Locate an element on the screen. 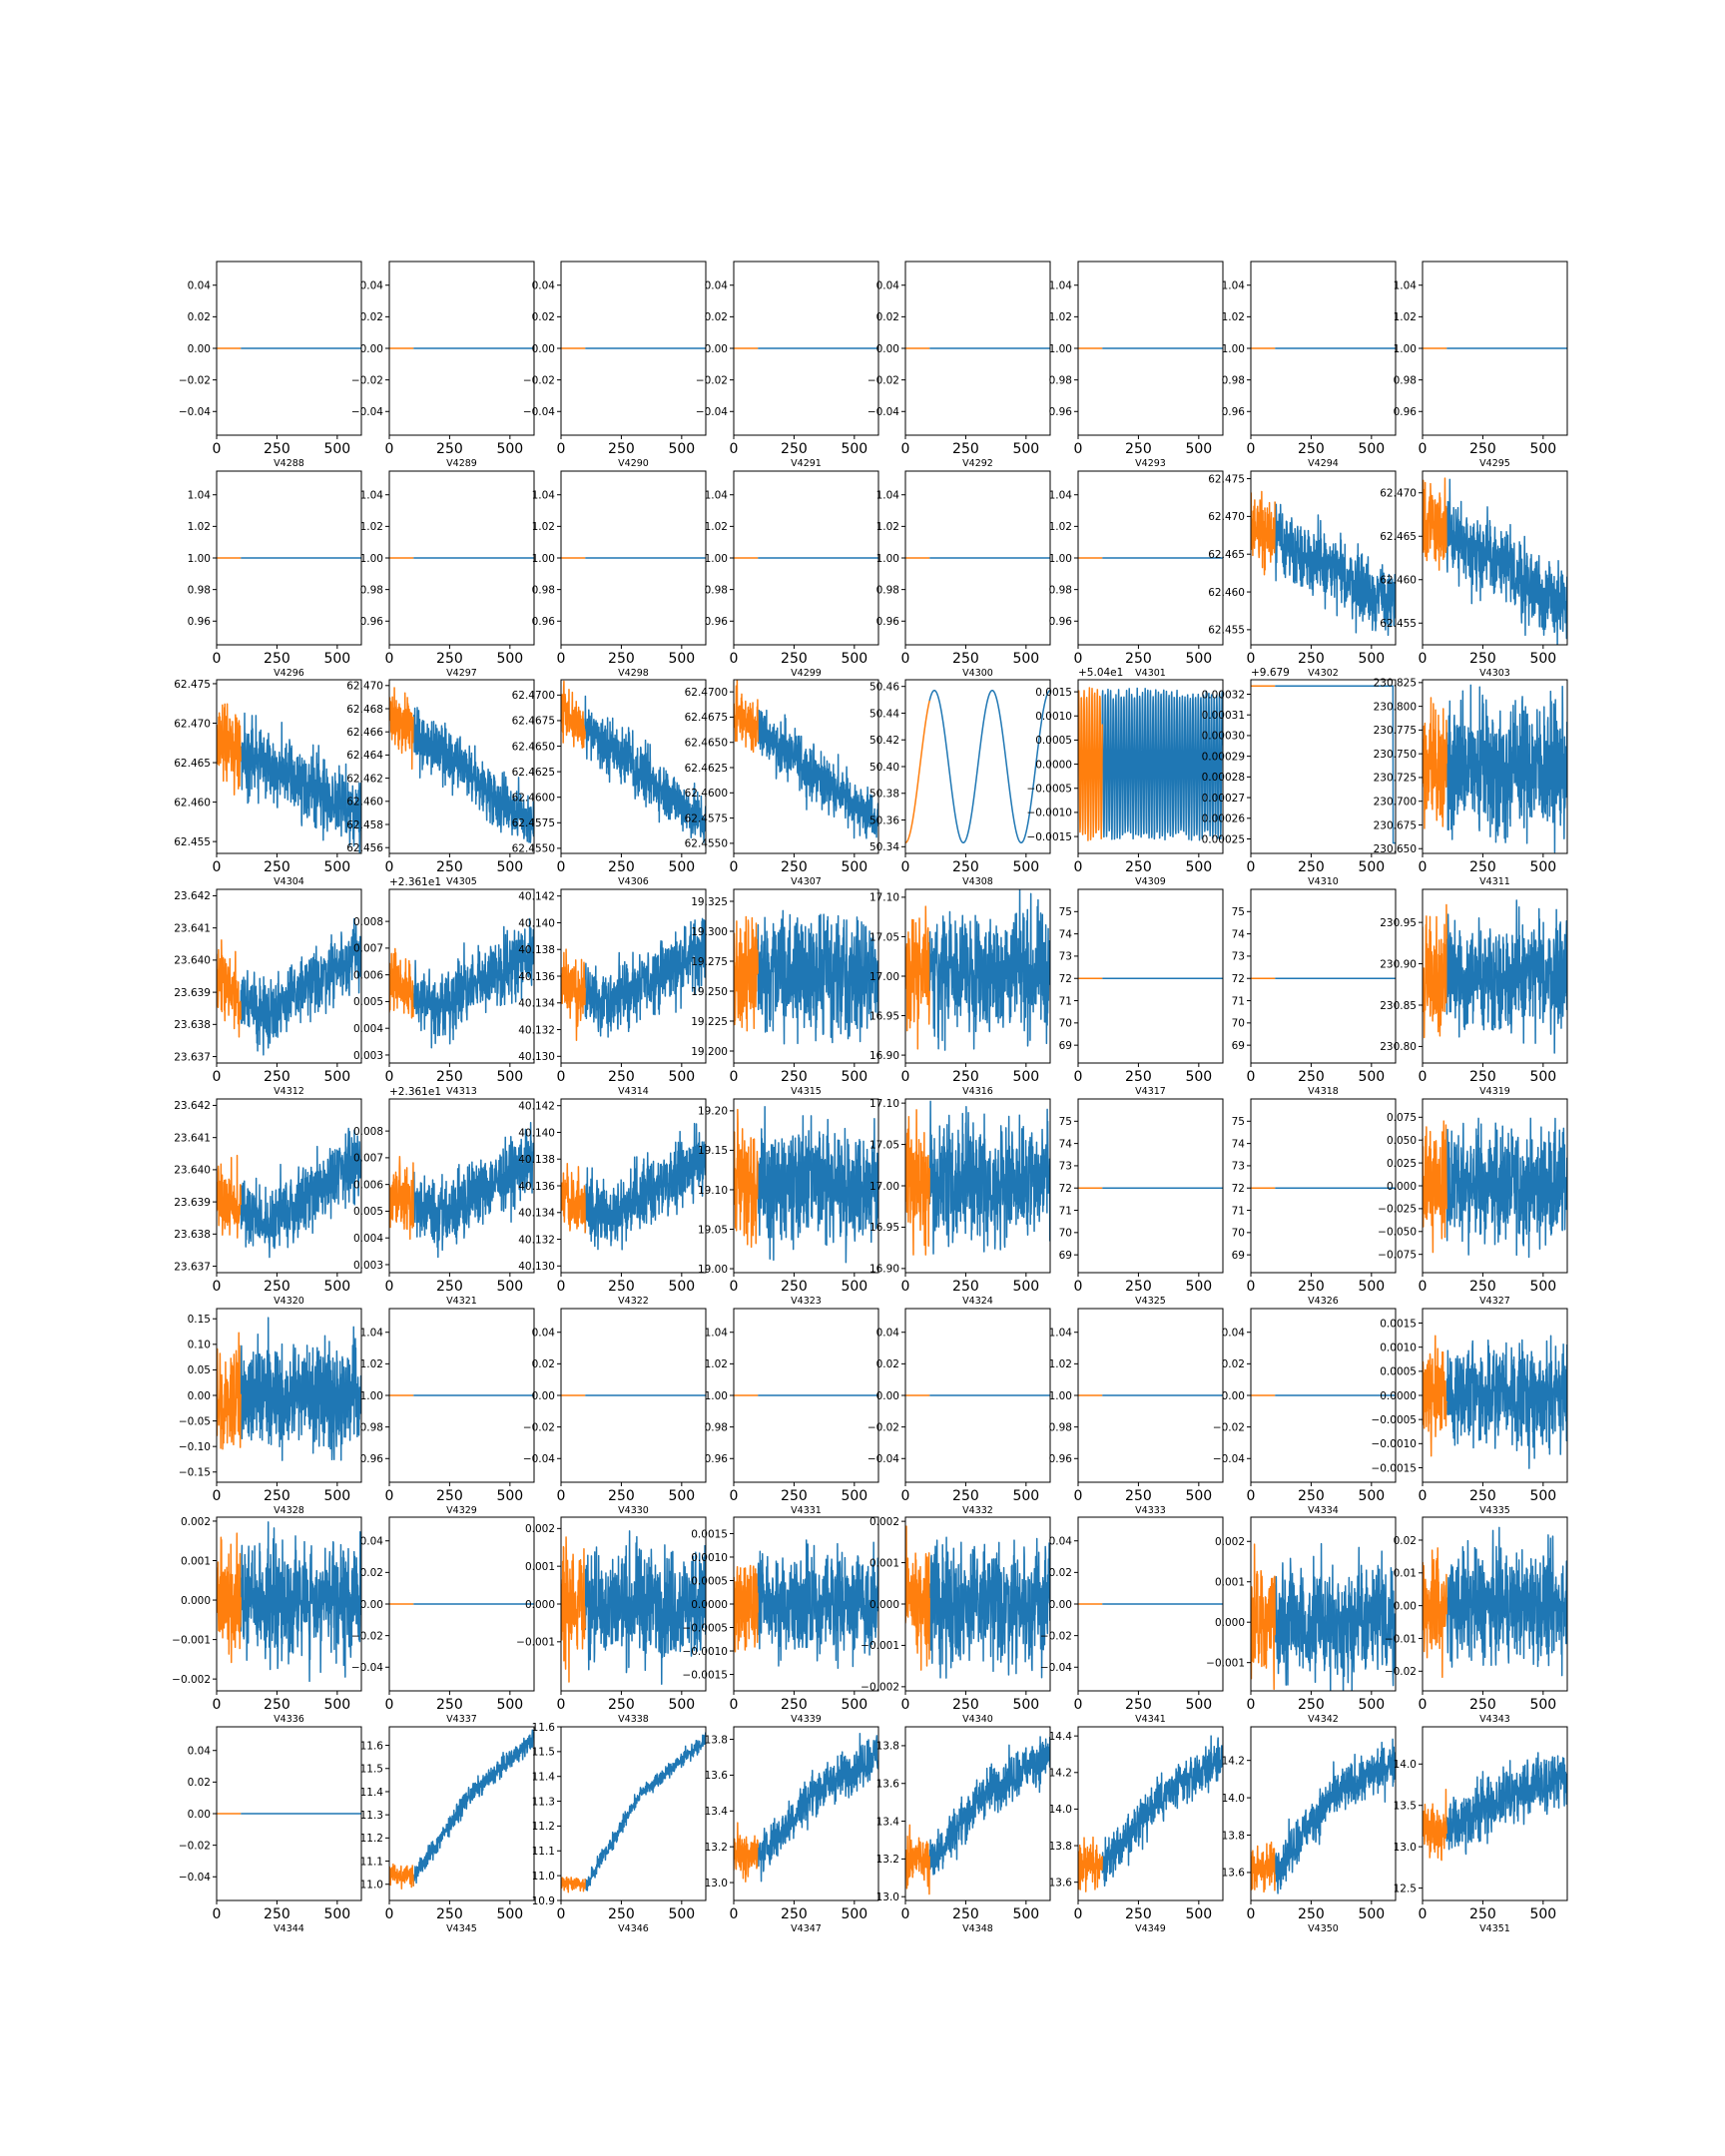 This screenshot has width=1725, height=2156. y-tick-label: 62.4650 is located at coordinates (533, 747).